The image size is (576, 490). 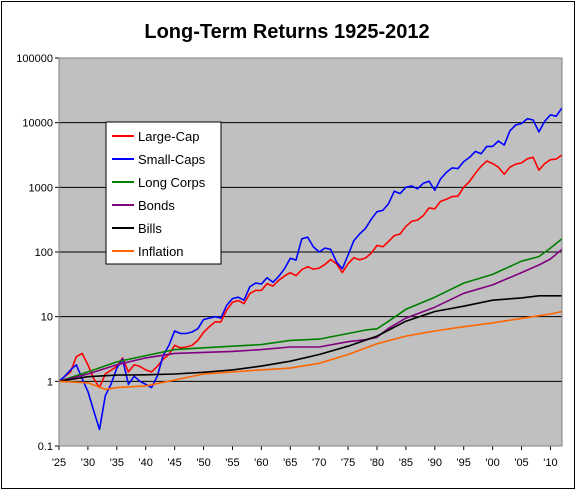 I want to click on x-tick-label: '70, so click(x=319, y=463).